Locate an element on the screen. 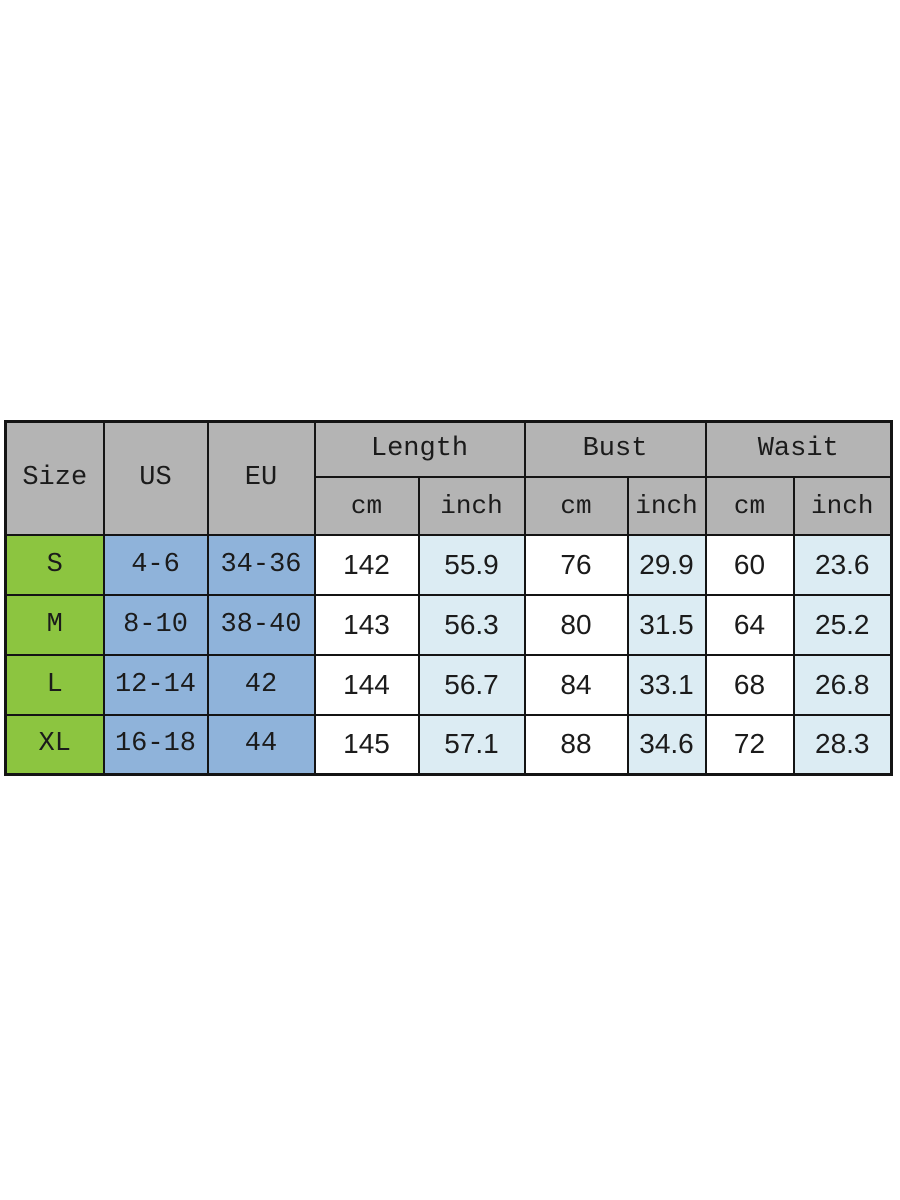 The width and height of the screenshot is (900, 1200). header-length-cm: cm is located at coordinates (366, 505).